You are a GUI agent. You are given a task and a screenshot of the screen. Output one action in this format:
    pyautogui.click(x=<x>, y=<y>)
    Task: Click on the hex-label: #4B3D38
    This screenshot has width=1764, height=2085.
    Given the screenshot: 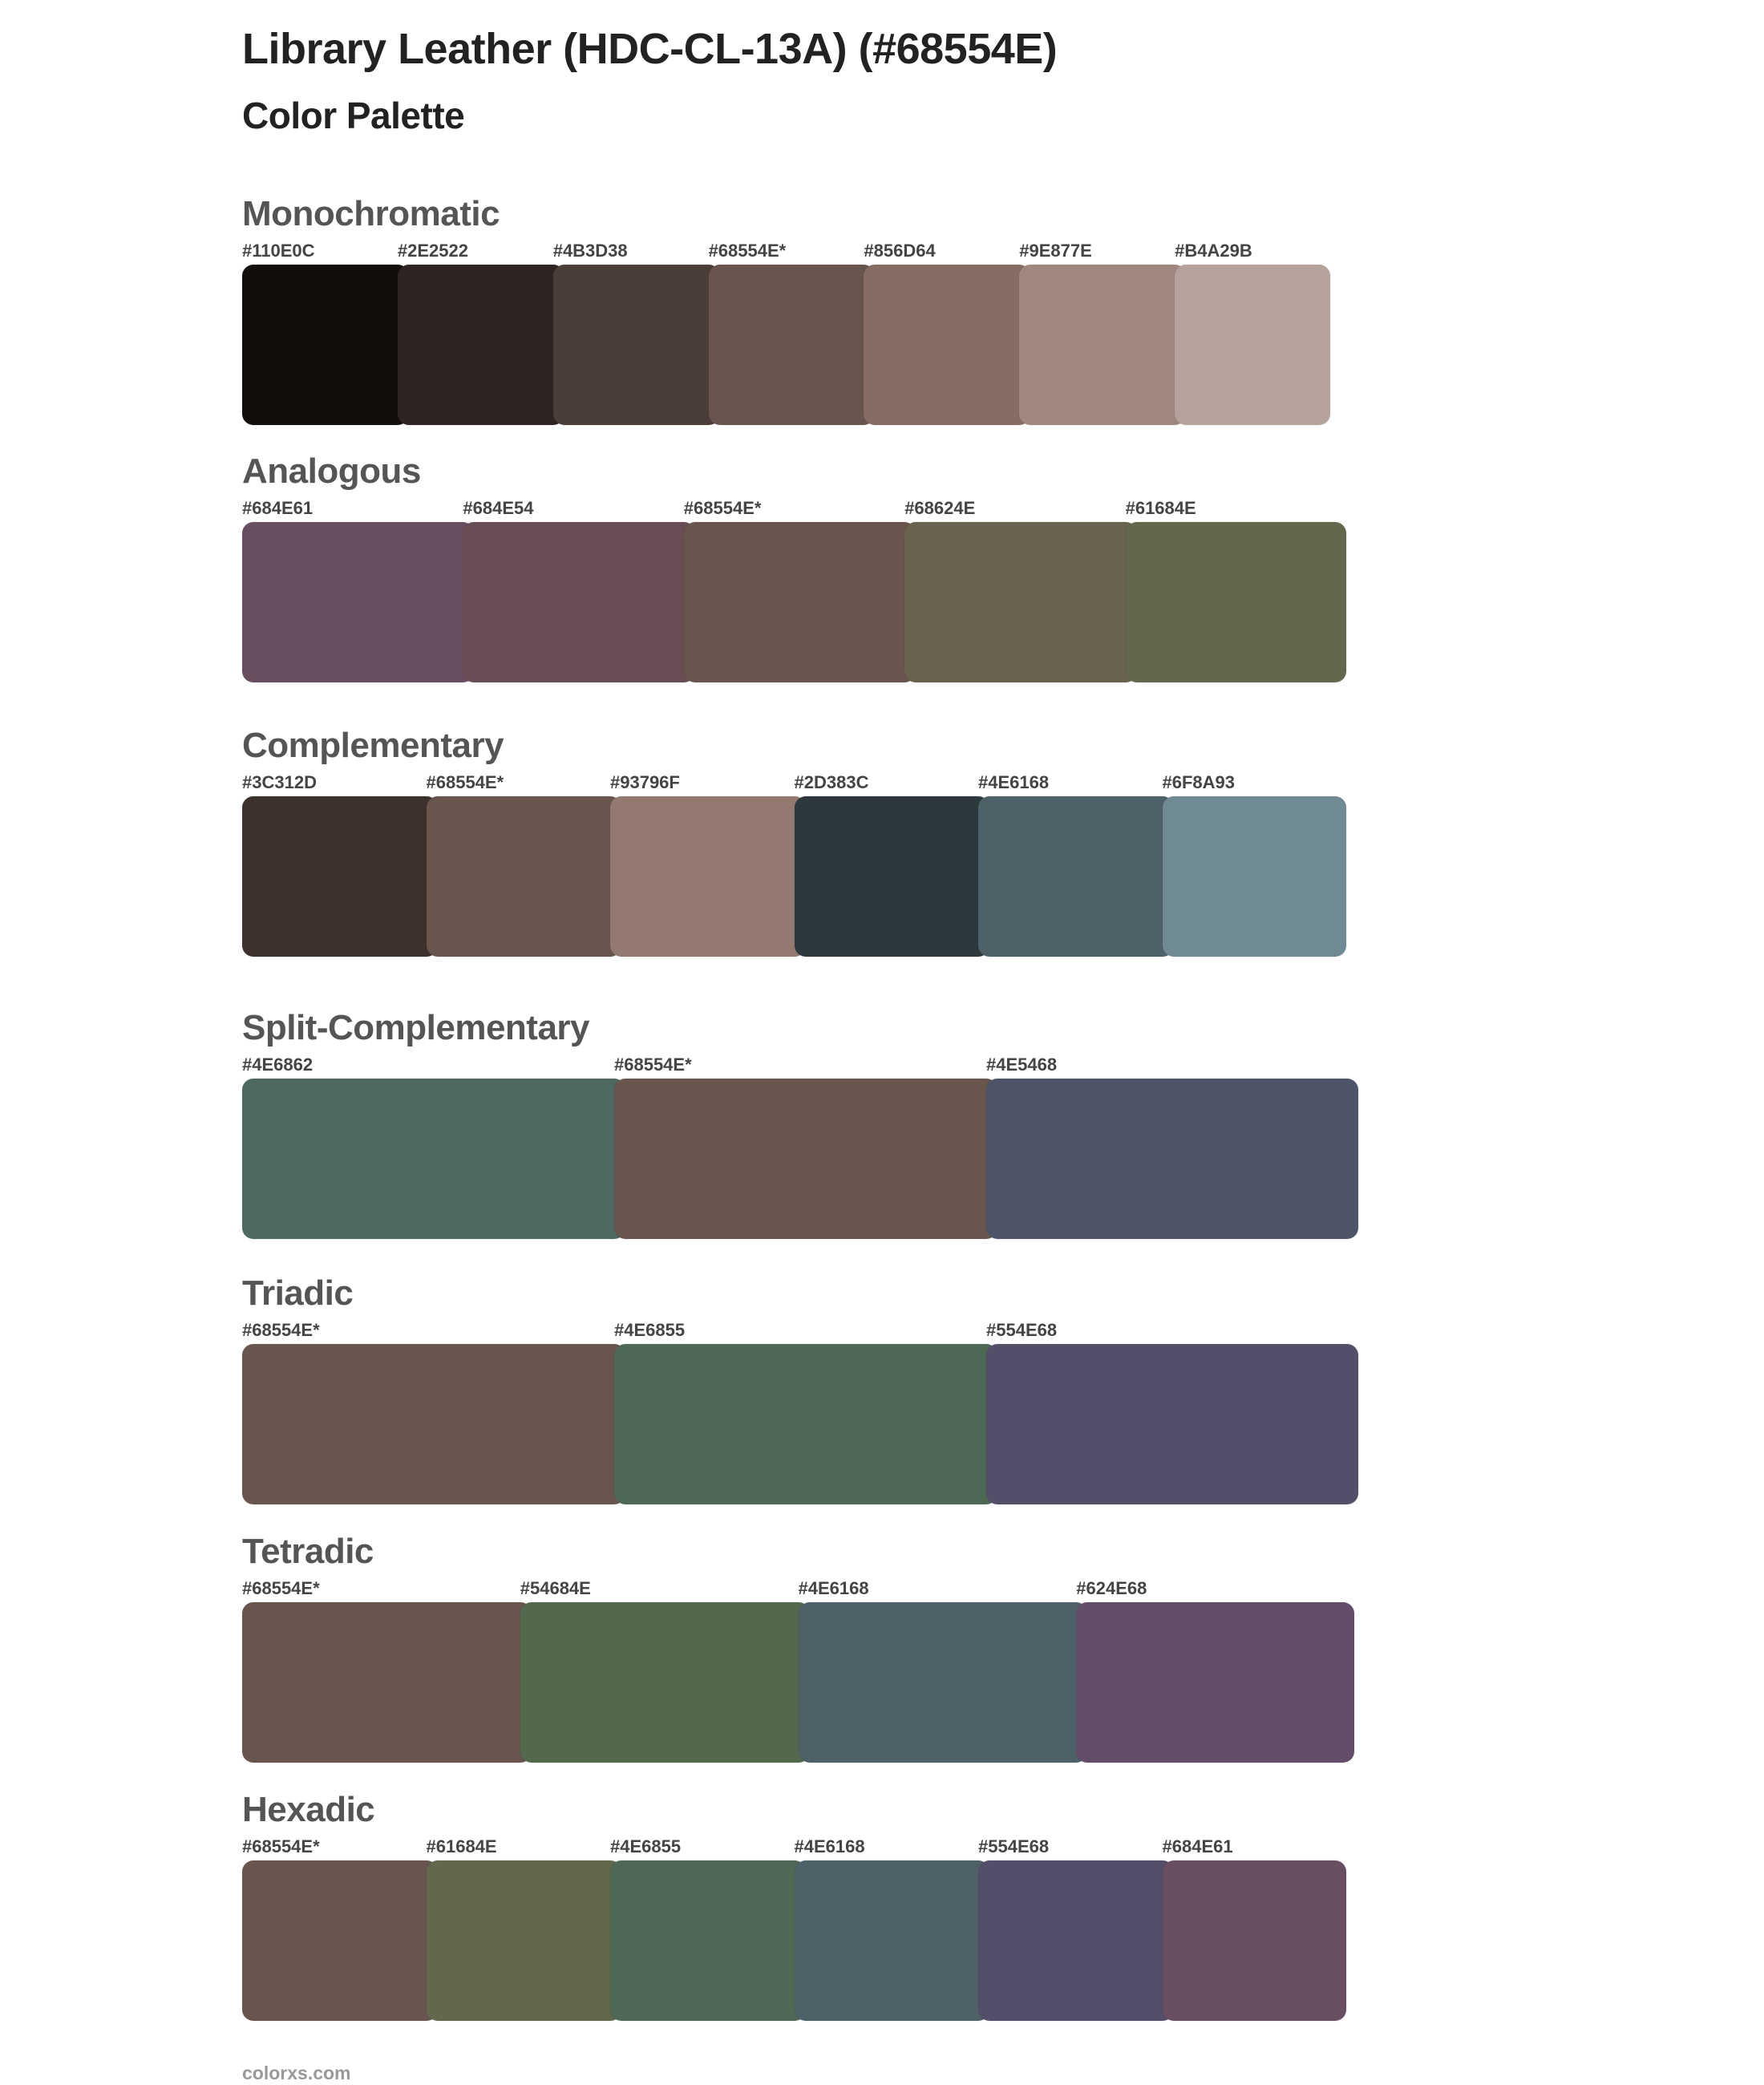 What is the action you would take?
    pyautogui.click(x=590, y=251)
    